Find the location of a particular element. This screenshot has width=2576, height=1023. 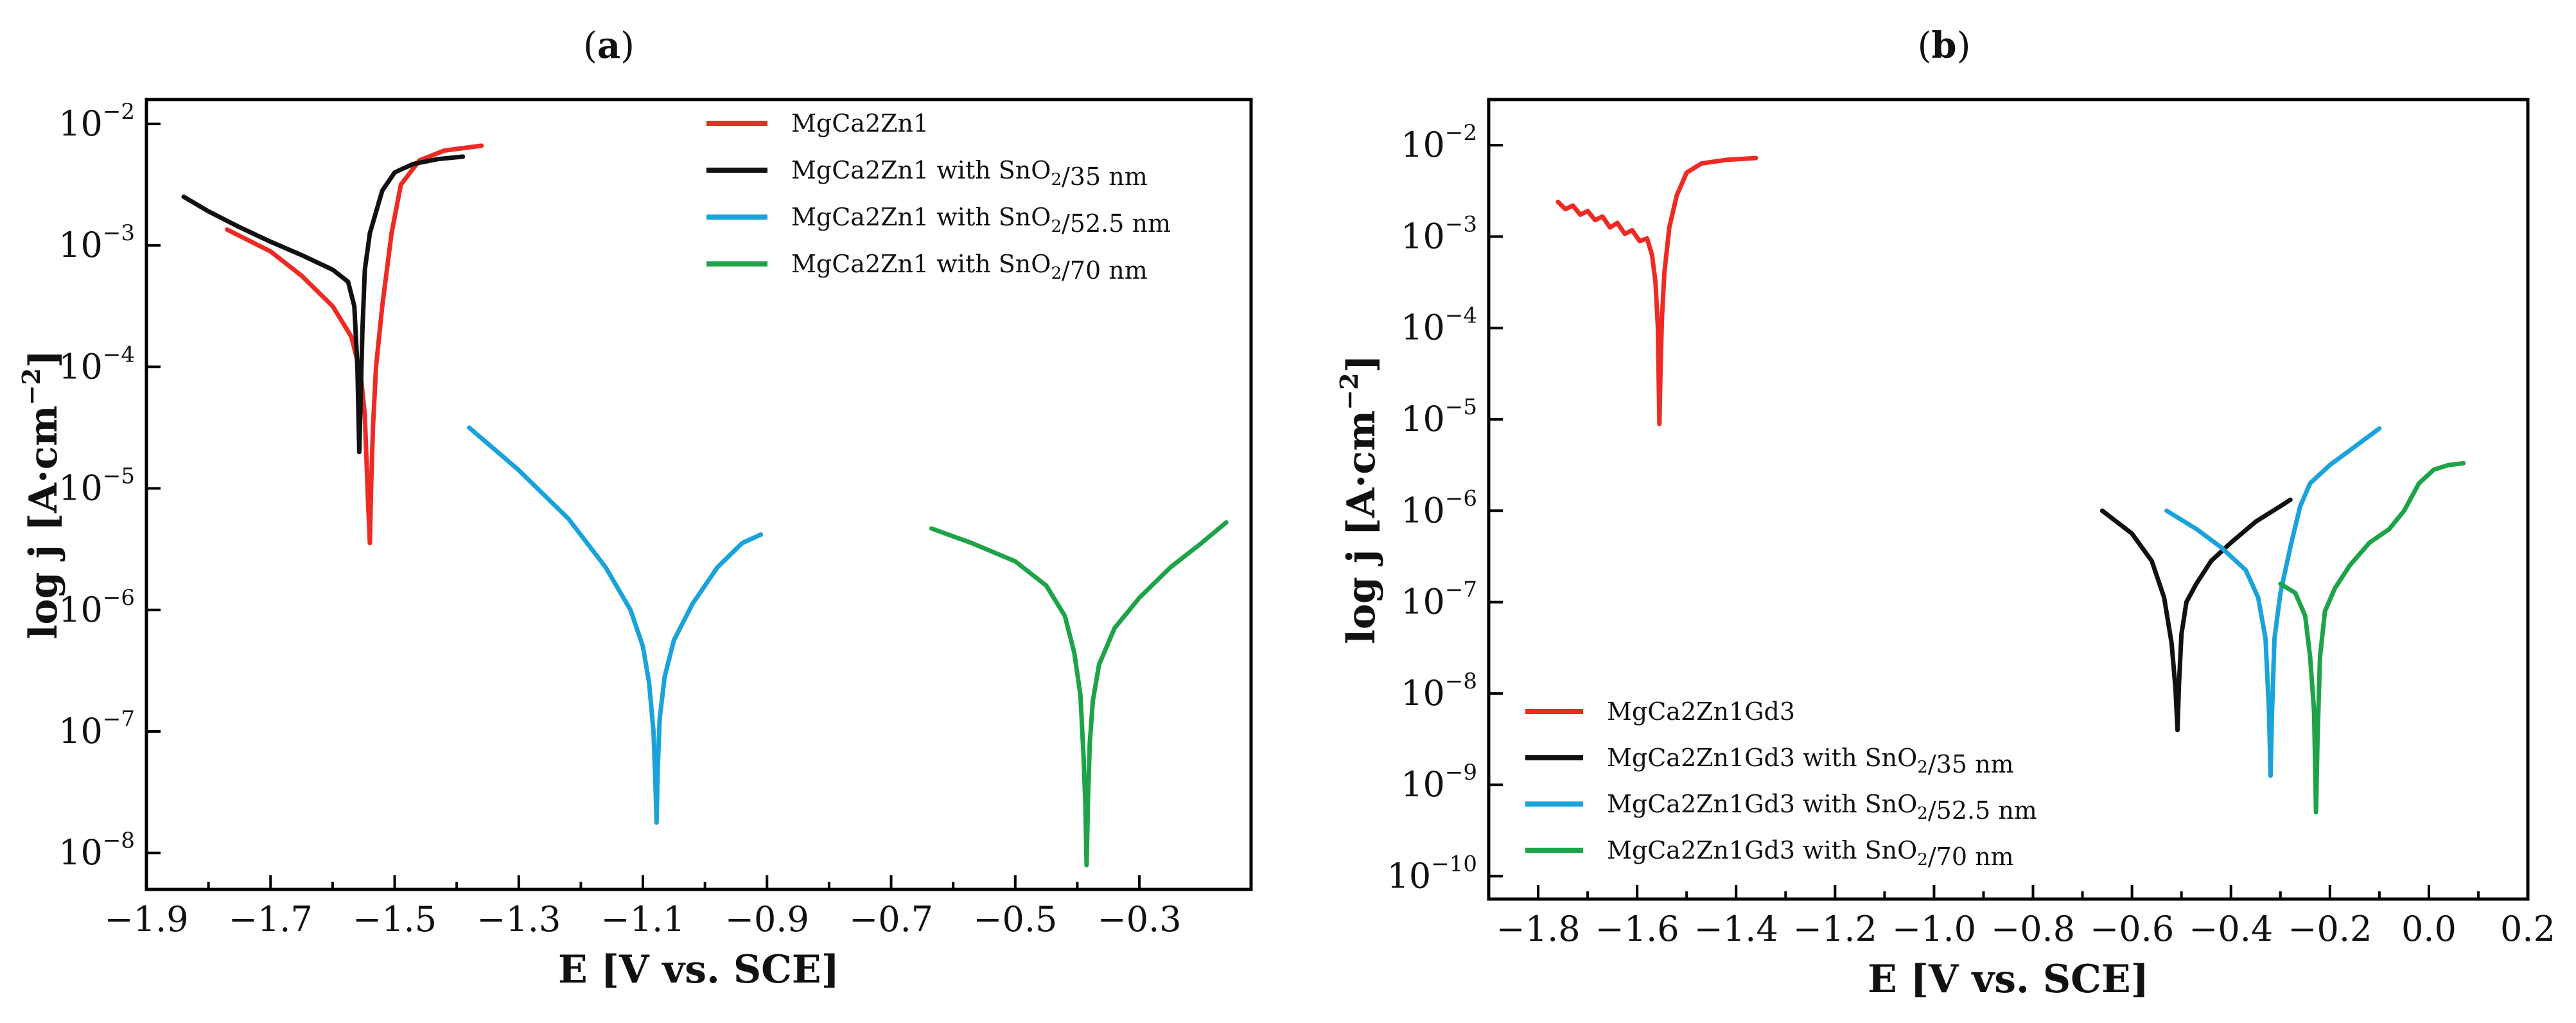

panel-a-y-tick-label: 10⁻⁸ is located at coordinates (96, 850).